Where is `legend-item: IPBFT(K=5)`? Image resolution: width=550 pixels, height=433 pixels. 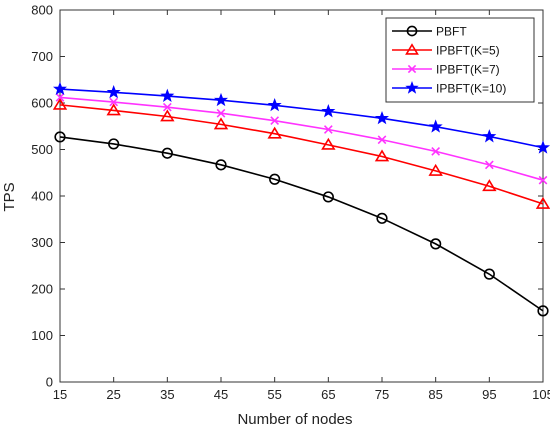 legend-item: IPBFT(K=5) is located at coordinates (446, 50).